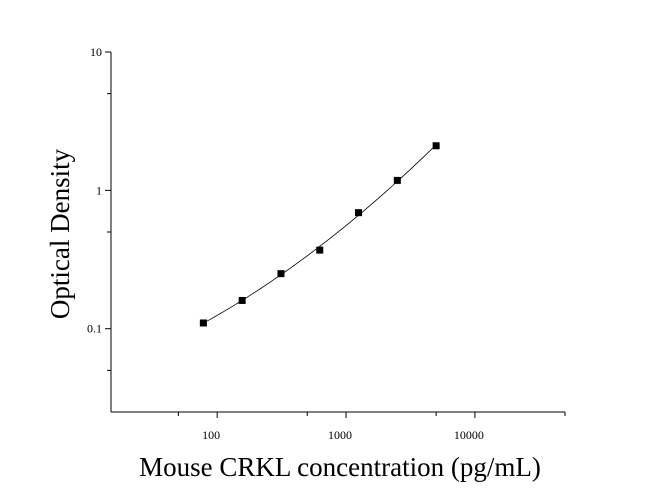 The image size is (651, 493). I want to click on y-axis-title: Optical Density, so click(60, 233).